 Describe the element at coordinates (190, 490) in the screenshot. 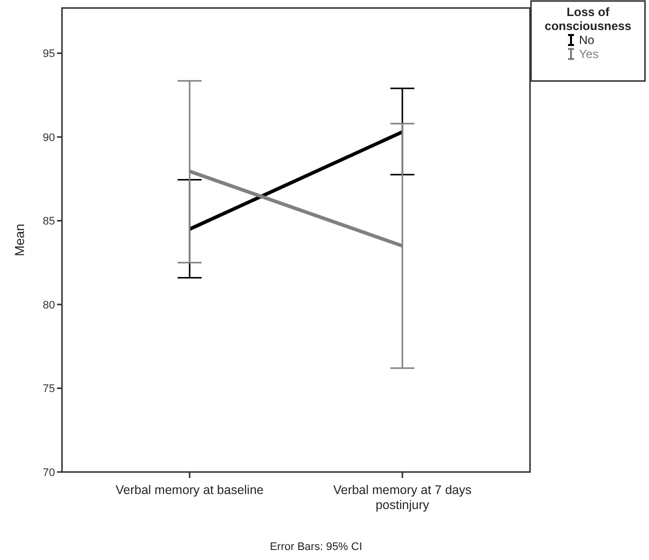

I see `x-tick-label: Verbal memory at baseline` at that location.